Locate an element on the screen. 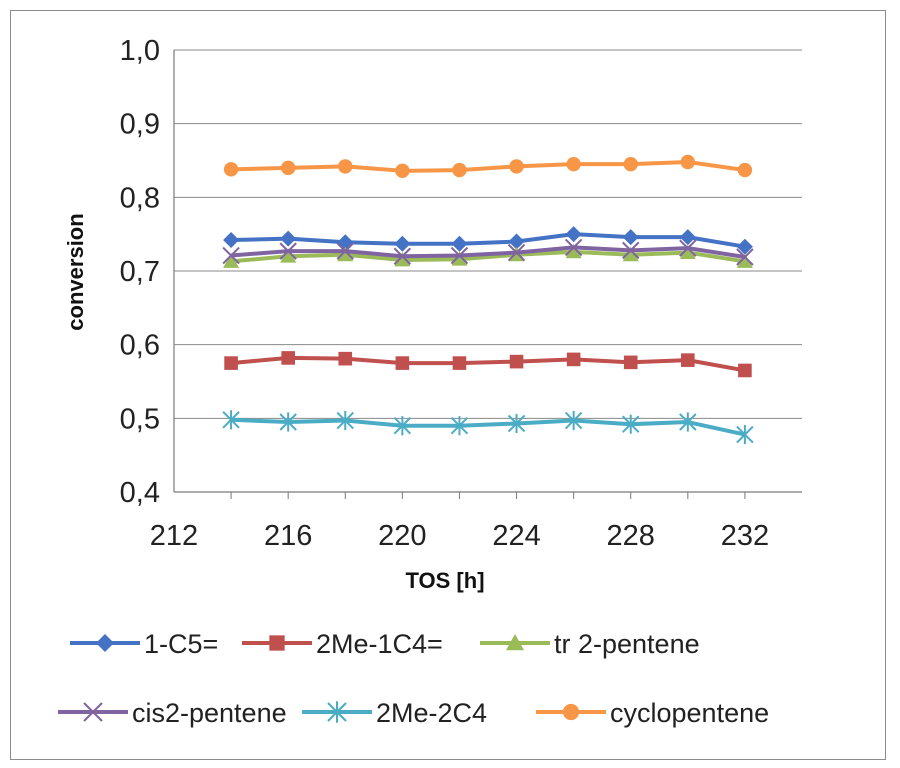  series-1-c5 is located at coordinates (488, 240).